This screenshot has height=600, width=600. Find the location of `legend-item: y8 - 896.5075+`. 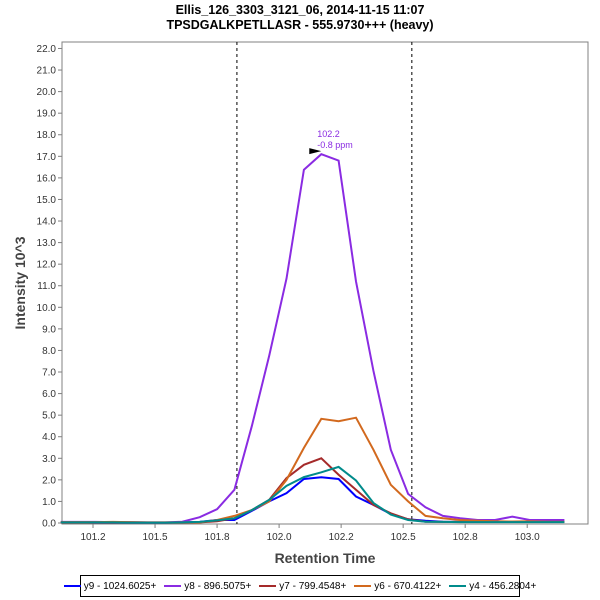

legend-item: y8 - 896.5075+ is located at coordinates (207, 586).